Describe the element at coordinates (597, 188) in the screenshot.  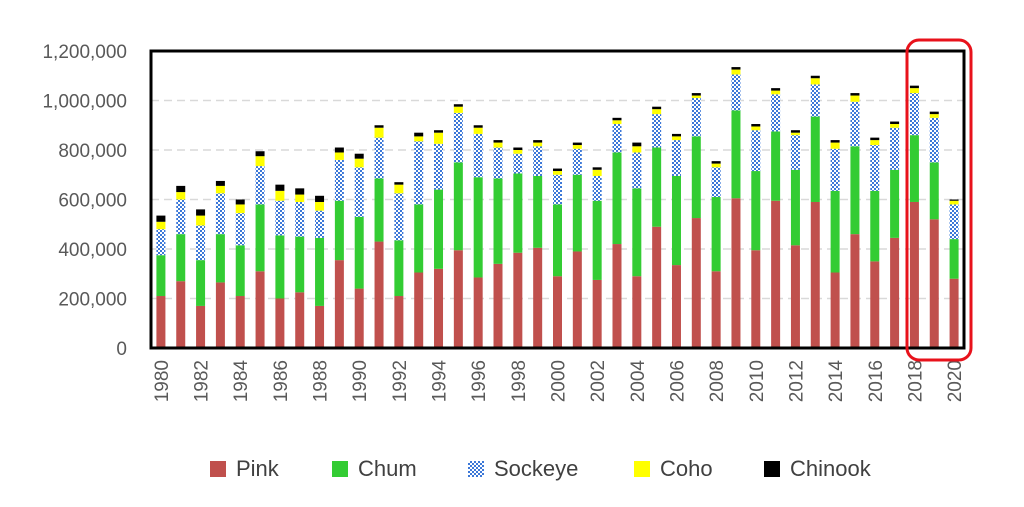
I see `bar-sockeye-2002` at that location.